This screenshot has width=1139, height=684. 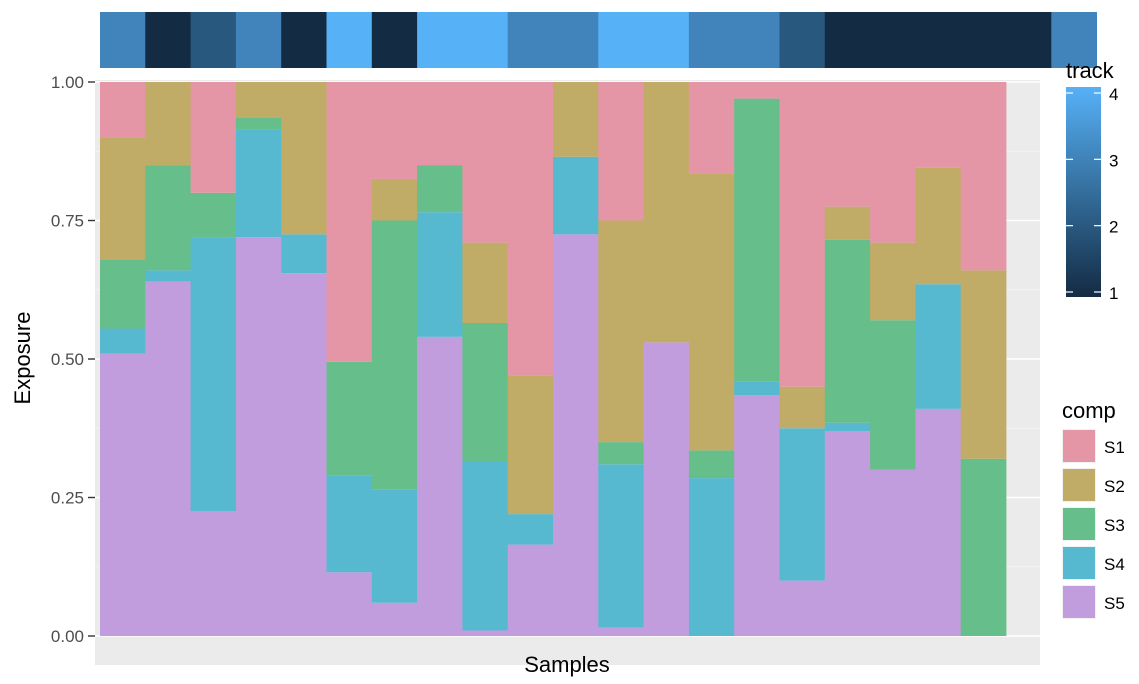 What do you see at coordinates (1079, 524) in the screenshot?
I see `legend-swatch-s3` at bounding box center [1079, 524].